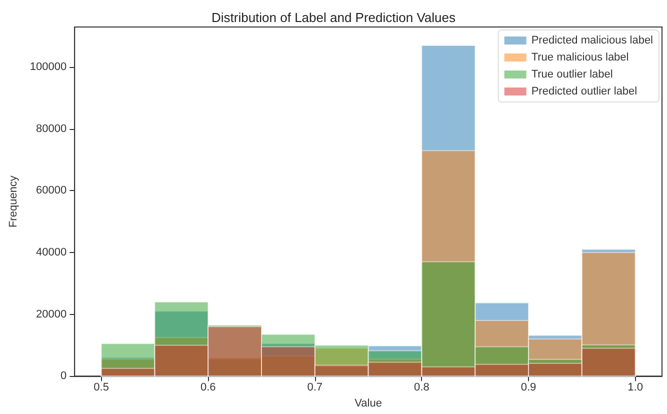 The width and height of the screenshot is (667, 414). What do you see at coordinates (51, 190) in the screenshot?
I see `y-tick-label: 60000` at bounding box center [51, 190].